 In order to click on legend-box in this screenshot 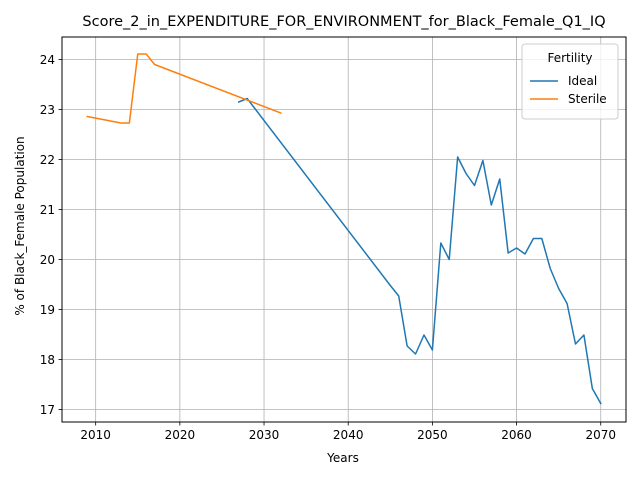, I will do `click(570, 81)`.